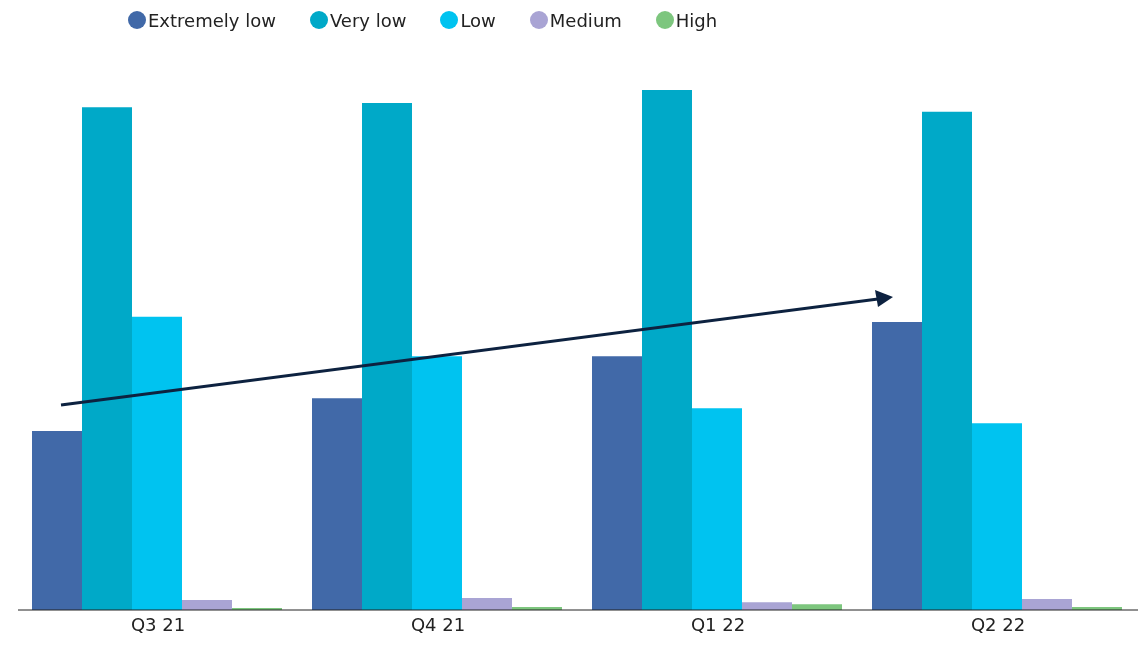 The image size is (1138, 663). What do you see at coordinates (368, 20) in the screenshot?
I see `legend-label: Very low` at bounding box center [368, 20].